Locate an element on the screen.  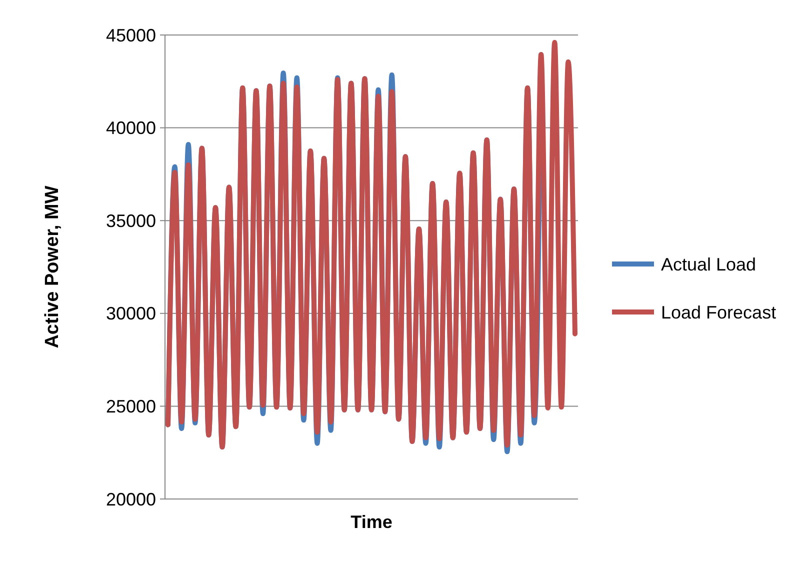
legend-label: Load Forecast is located at coordinates (718, 312).